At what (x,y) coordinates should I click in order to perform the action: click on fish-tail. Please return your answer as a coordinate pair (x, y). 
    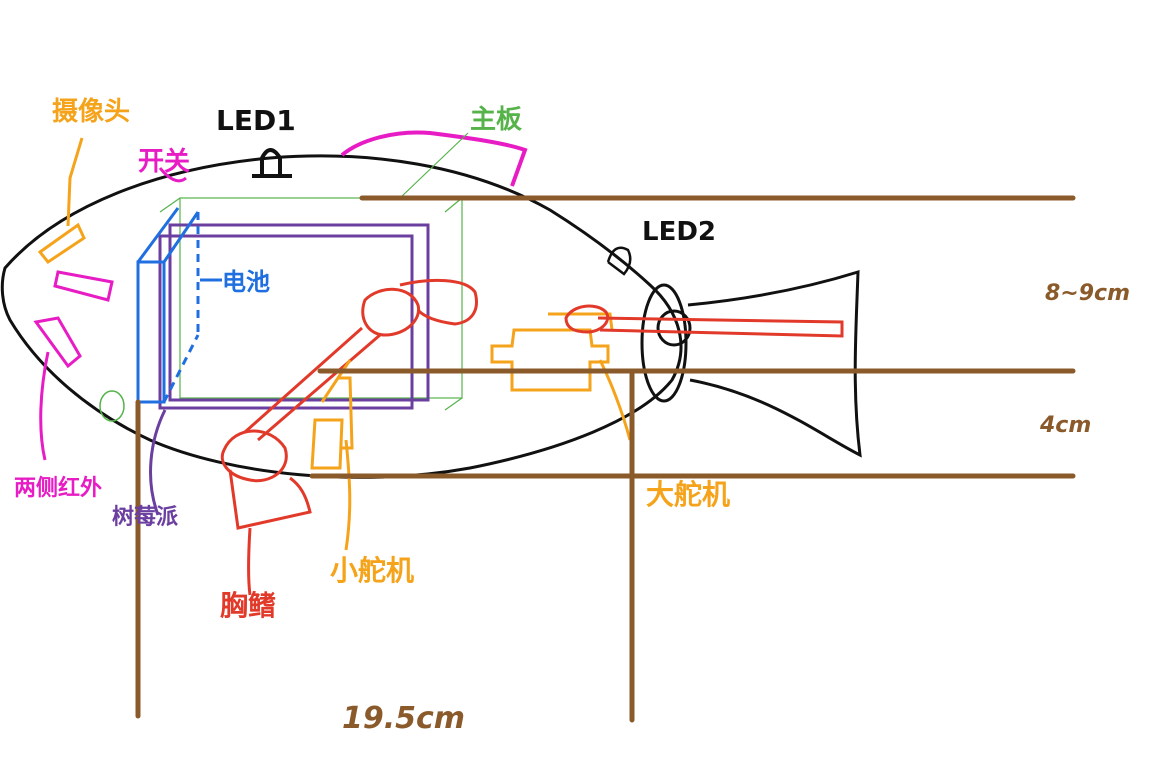
    Looking at the image, I should click on (774, 363).